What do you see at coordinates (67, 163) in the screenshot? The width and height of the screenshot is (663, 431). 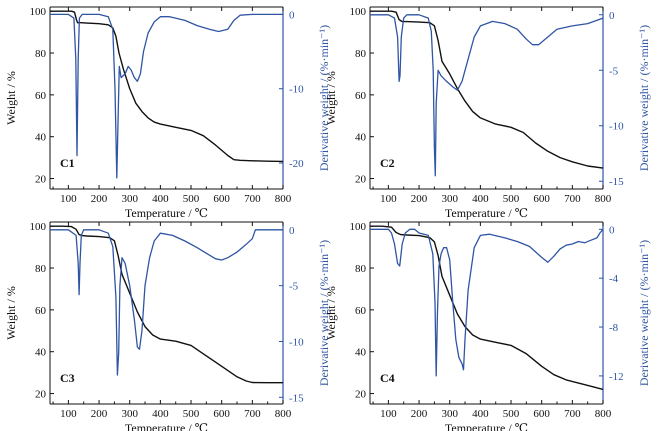 I see `panel-label: C1` at bounding box center [67, 163].